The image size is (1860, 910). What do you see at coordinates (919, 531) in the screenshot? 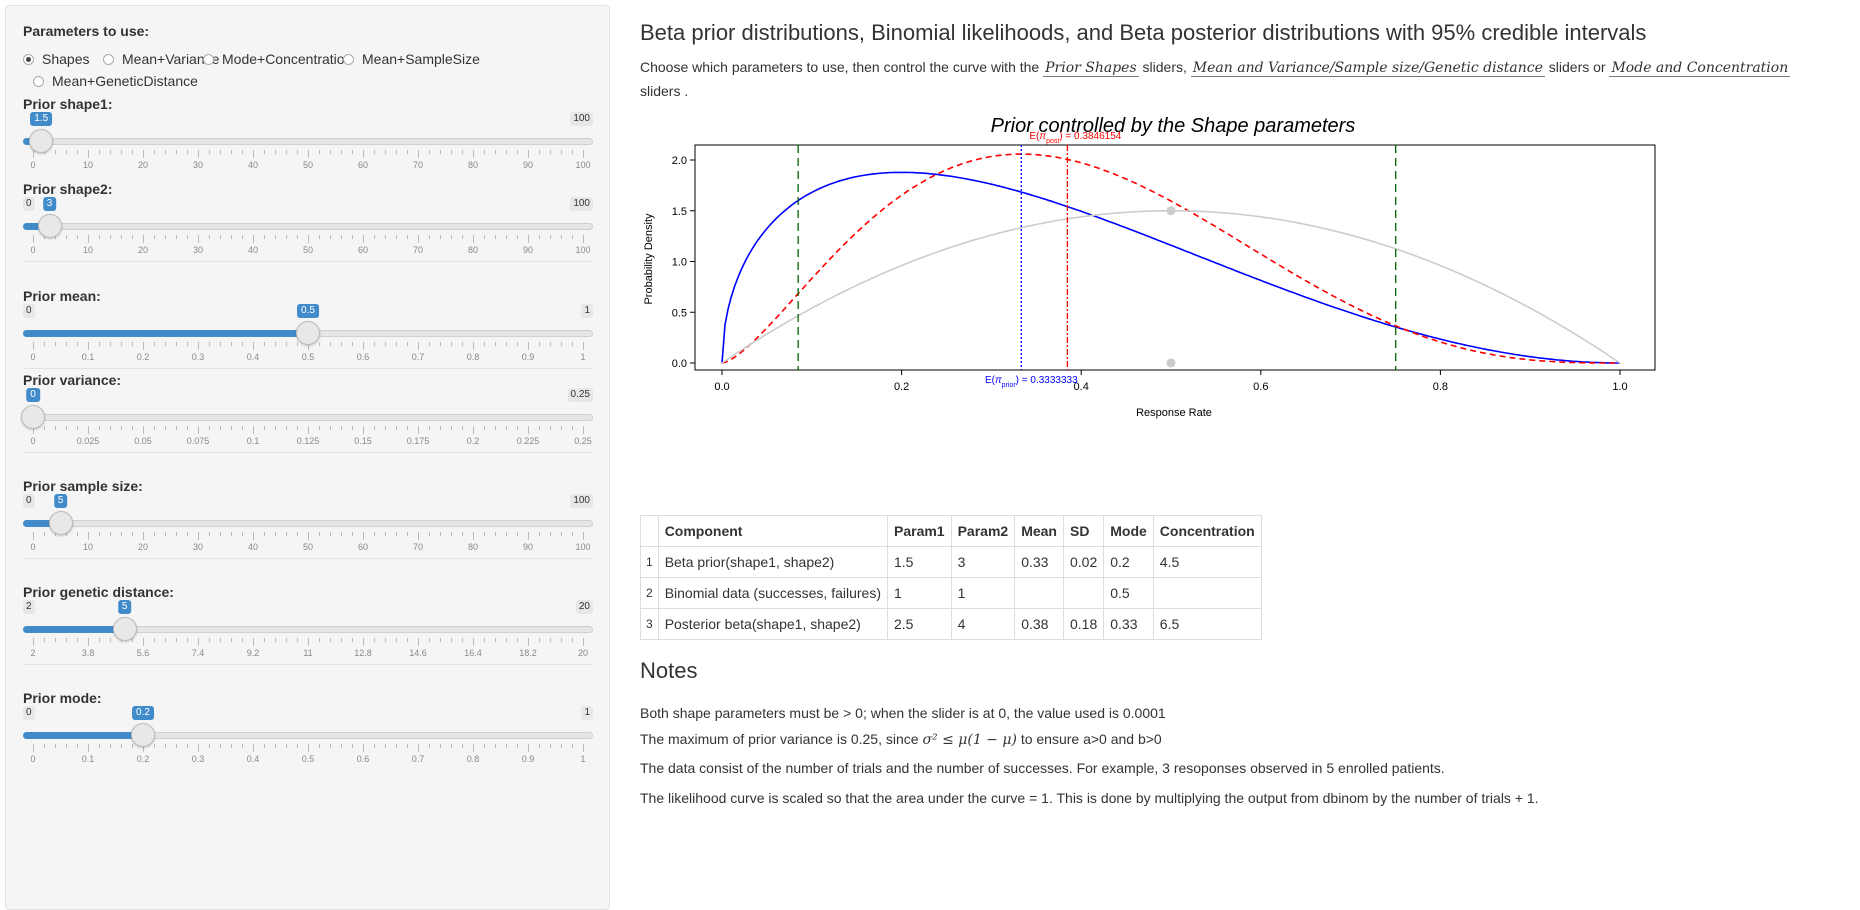
I see `table-header-cell: Param1` at bounding box center [919, 531].